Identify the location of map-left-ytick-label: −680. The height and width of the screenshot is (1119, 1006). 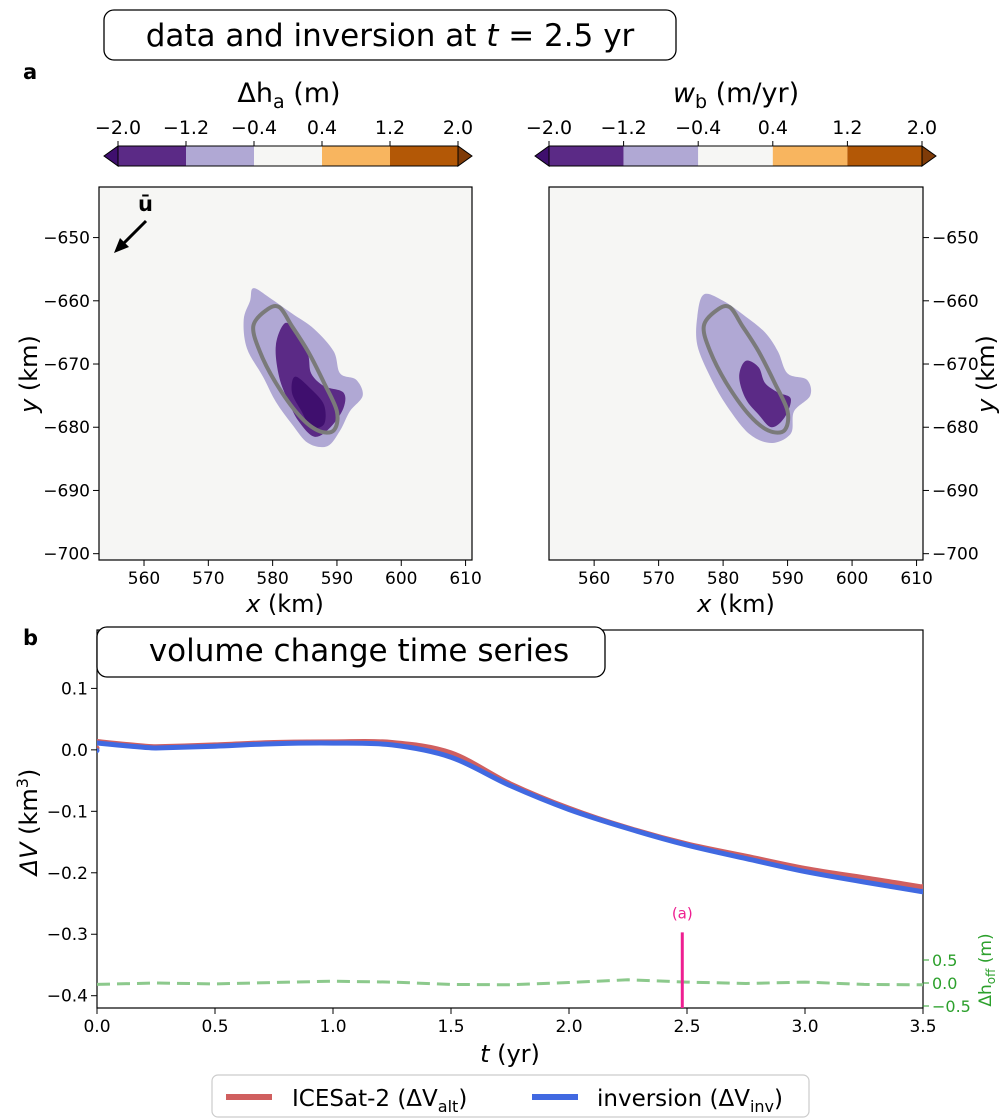
(66, 428).